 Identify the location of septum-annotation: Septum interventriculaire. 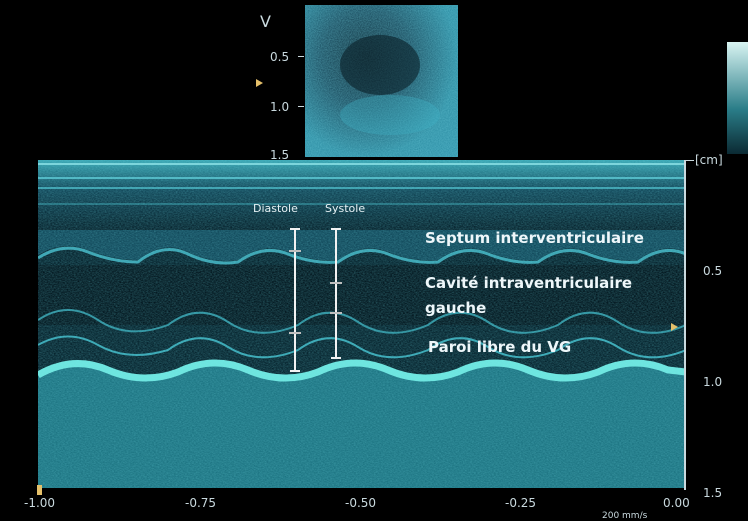
(534, 238).